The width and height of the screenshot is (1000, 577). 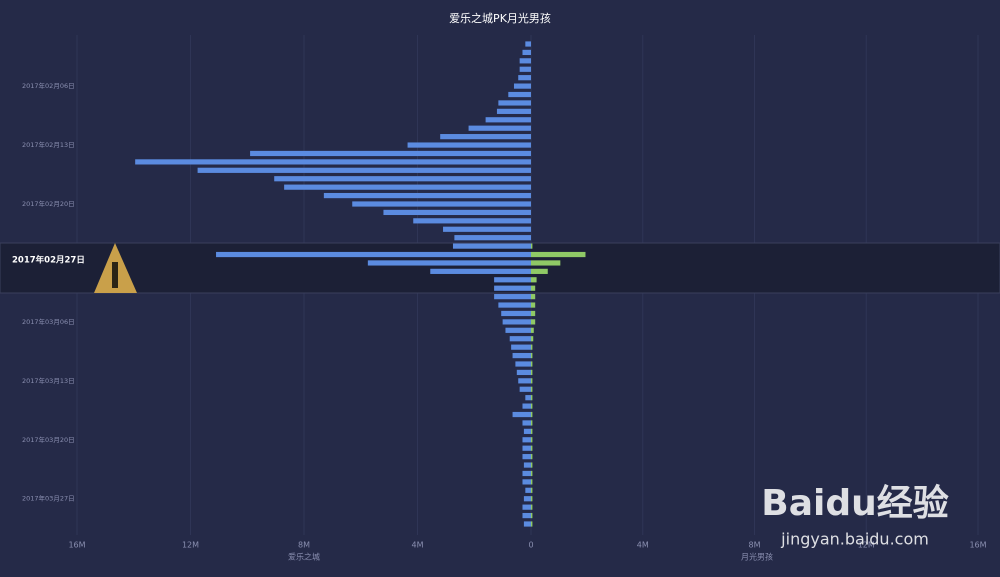 I want to click on chart-title: 爱乐之城PK月光男孩, so click(x=500, y=18).